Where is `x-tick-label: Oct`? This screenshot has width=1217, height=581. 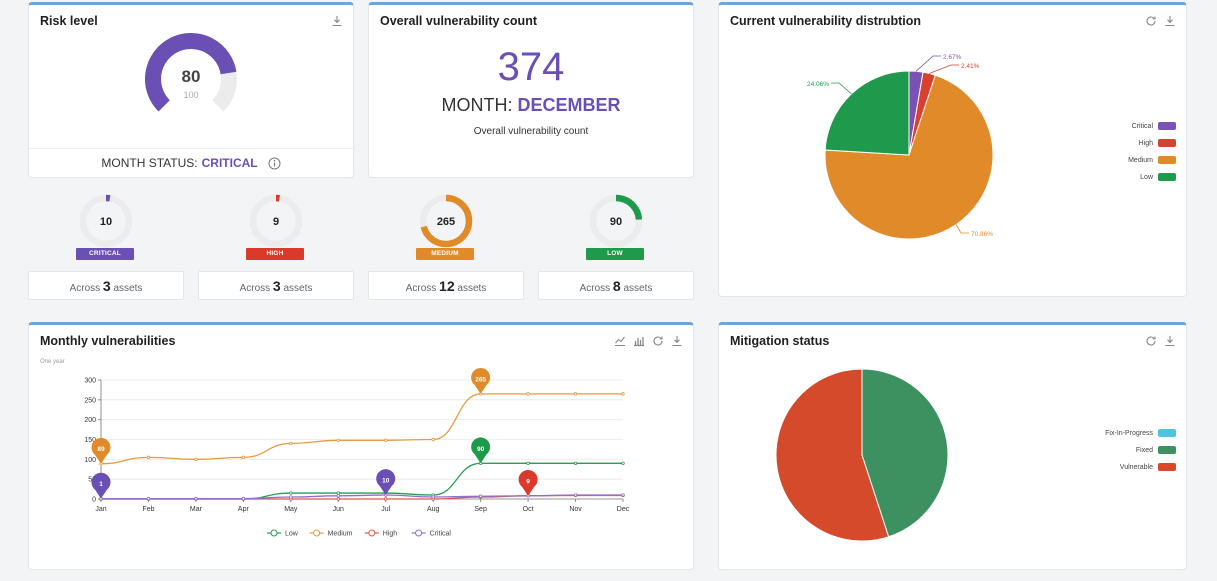 x-tick-label: Oct is located at coordinates (528, 509).